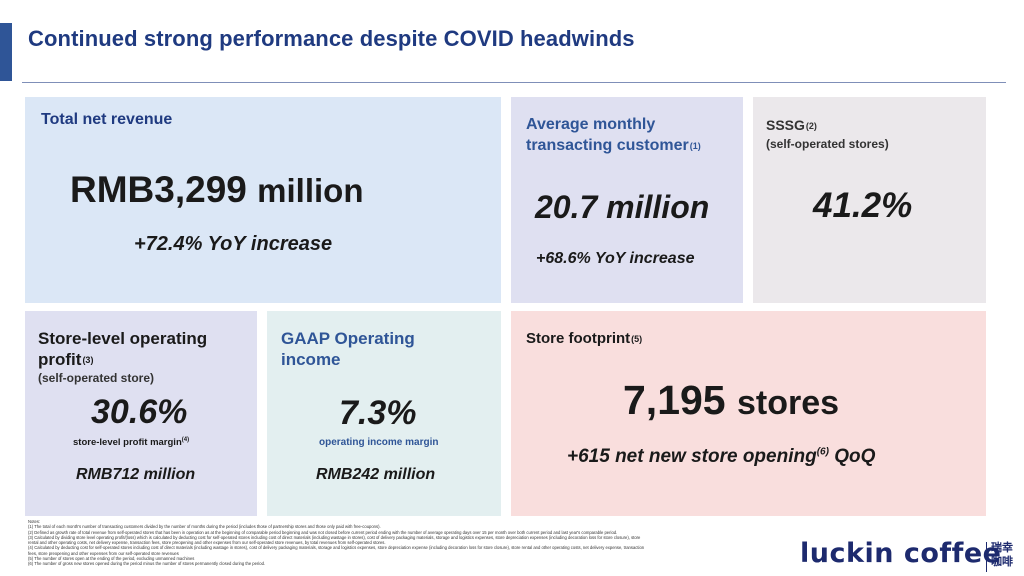 This screenshot has width=1024, height=576. Describe the element at coordinates (107, 119) in the screenshot. I see `revenue-label: Total net revenue` at that location.